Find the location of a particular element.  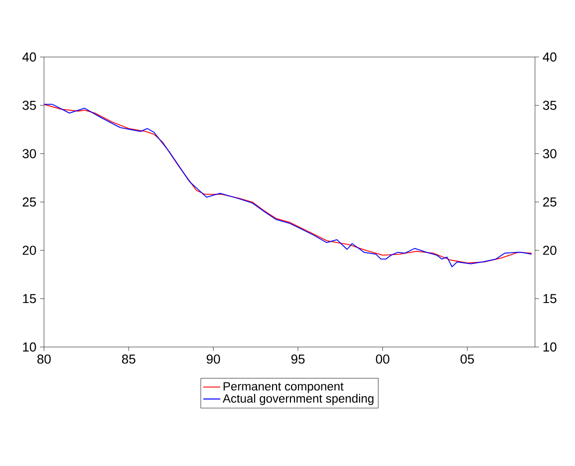

x-tick-label: 85 is located at coordinates (129, 359).